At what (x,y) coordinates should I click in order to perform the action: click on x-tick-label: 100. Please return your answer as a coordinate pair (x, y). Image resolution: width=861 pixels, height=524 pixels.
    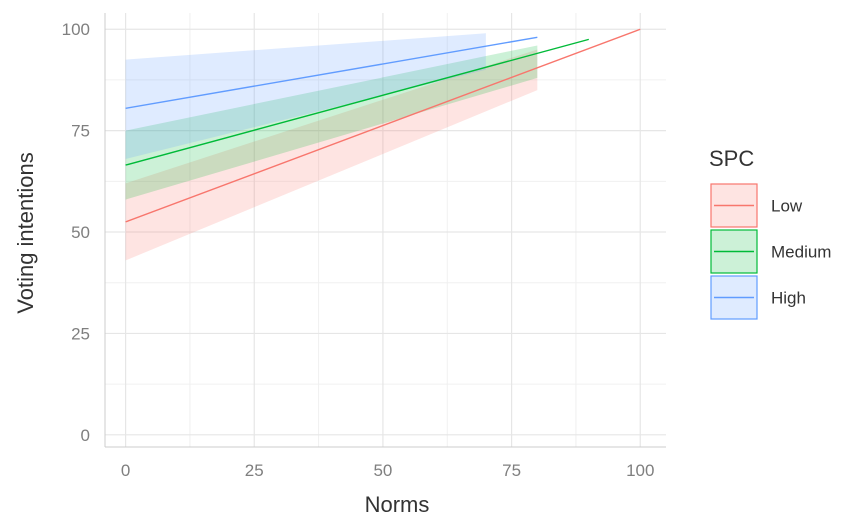
    Looking at the image, I should click on (640, 470).